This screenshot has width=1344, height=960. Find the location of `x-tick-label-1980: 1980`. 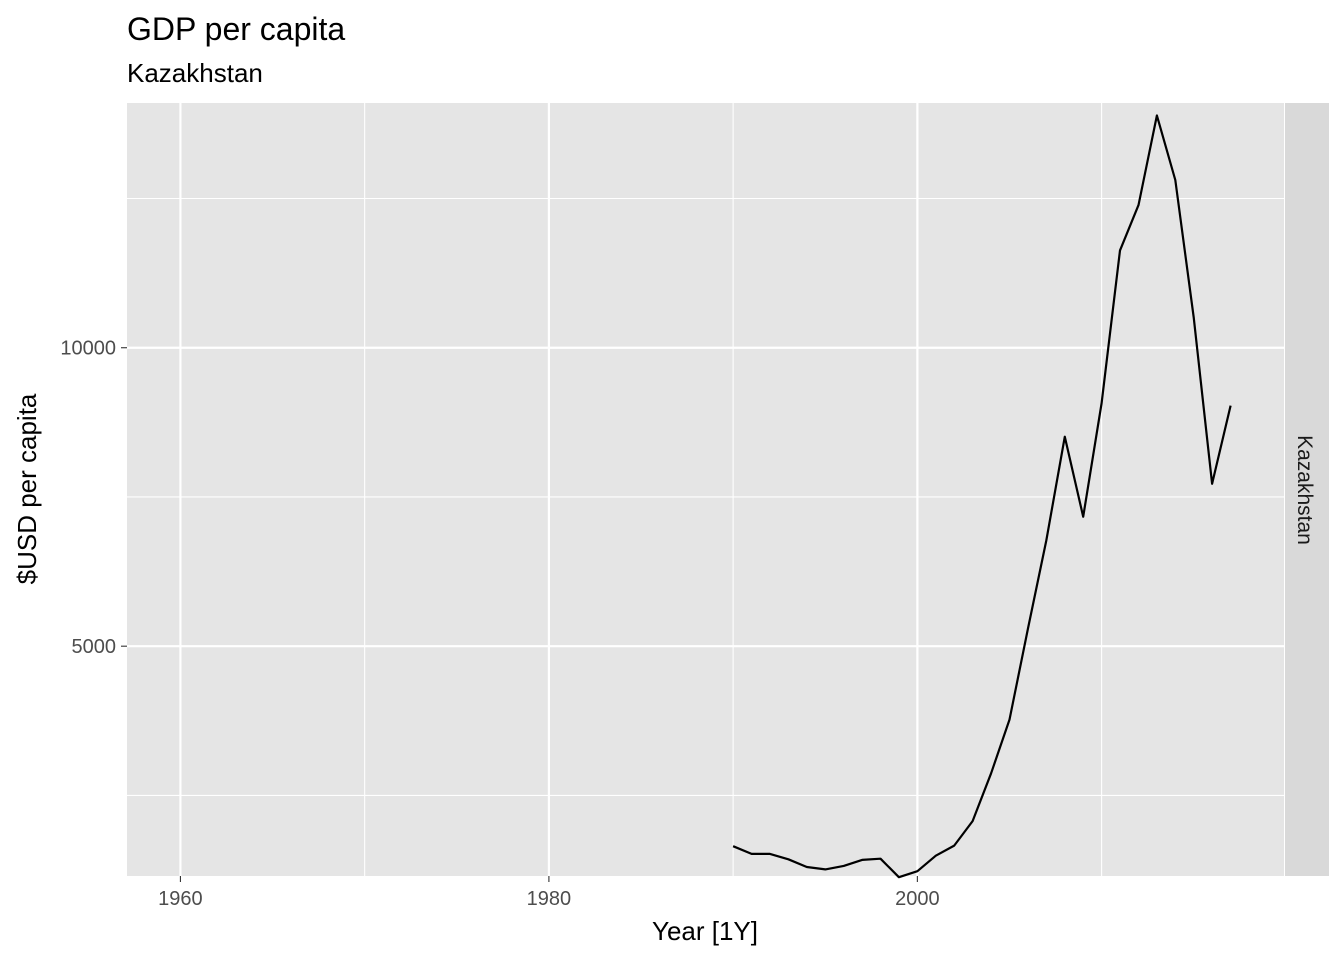

x-tick-label-1980: 1980 is located at coordinates (549, 899).